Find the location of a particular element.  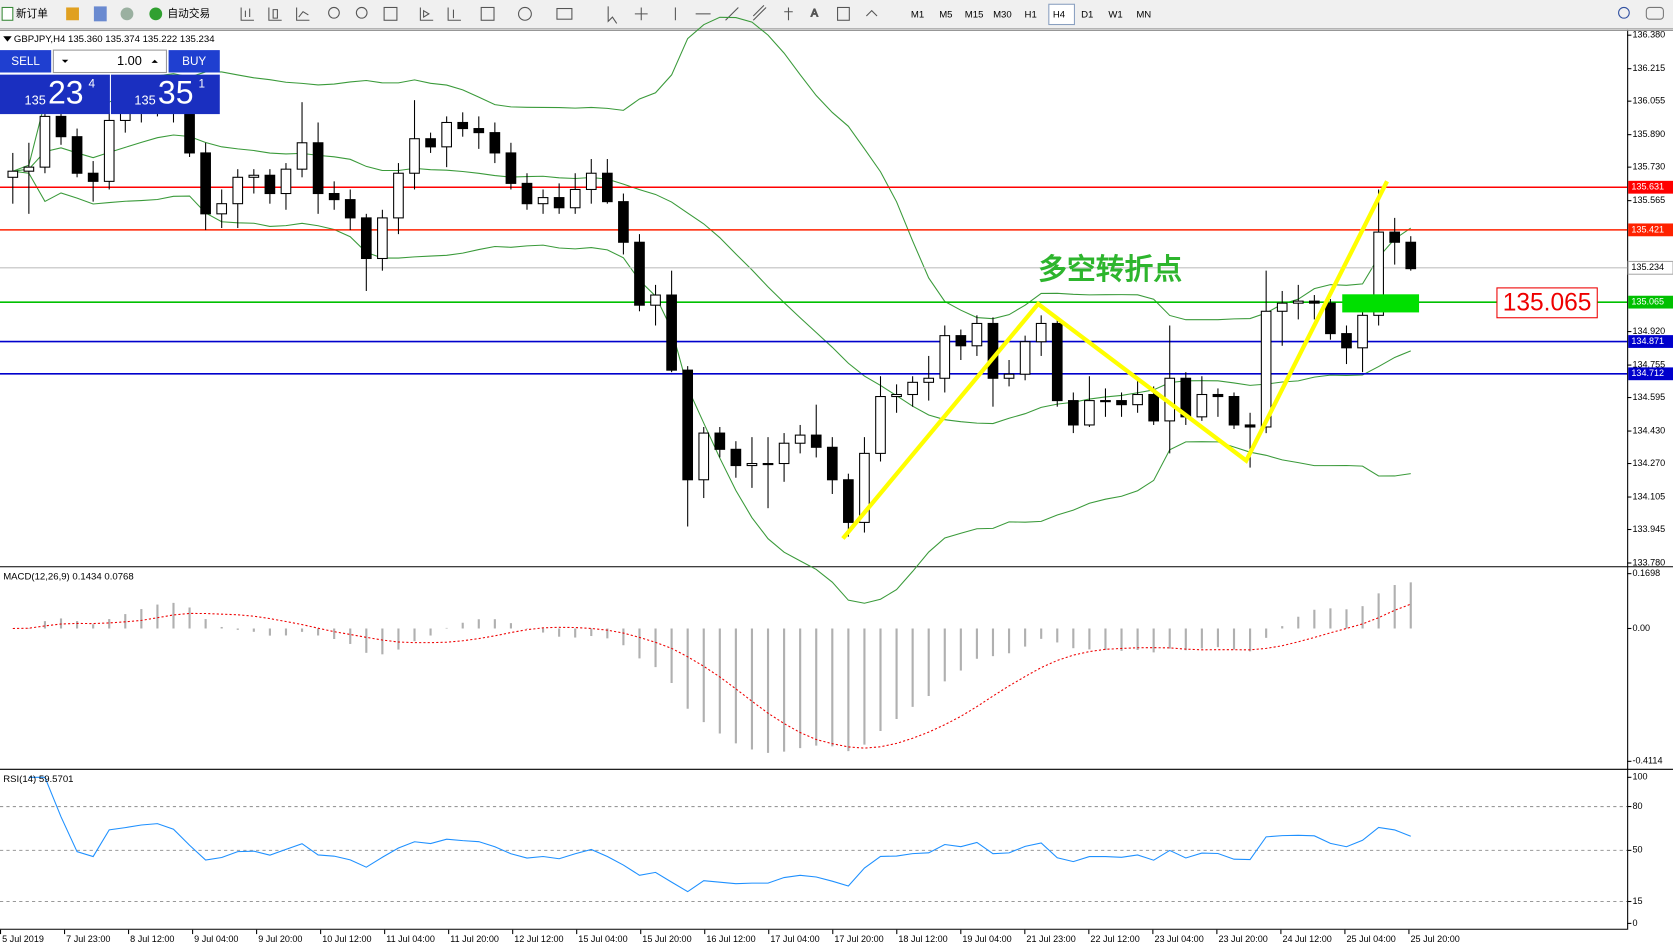

lot-up is located at coordinates (154, 61).